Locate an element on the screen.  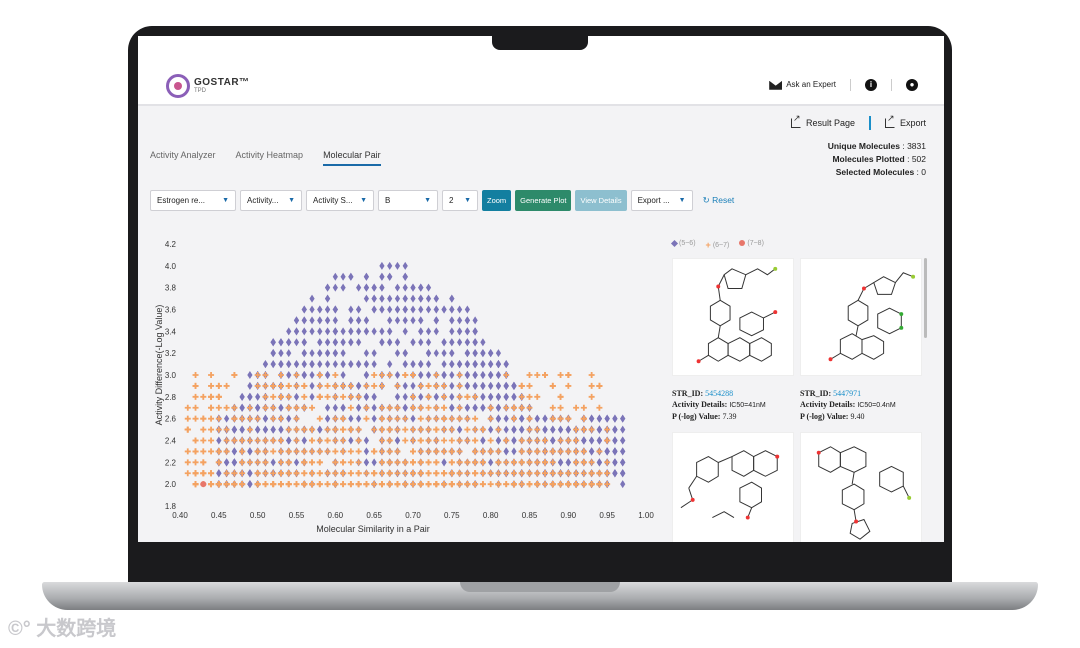
generate-plot-button: Generate Plot is located at coordinates (543, 200).